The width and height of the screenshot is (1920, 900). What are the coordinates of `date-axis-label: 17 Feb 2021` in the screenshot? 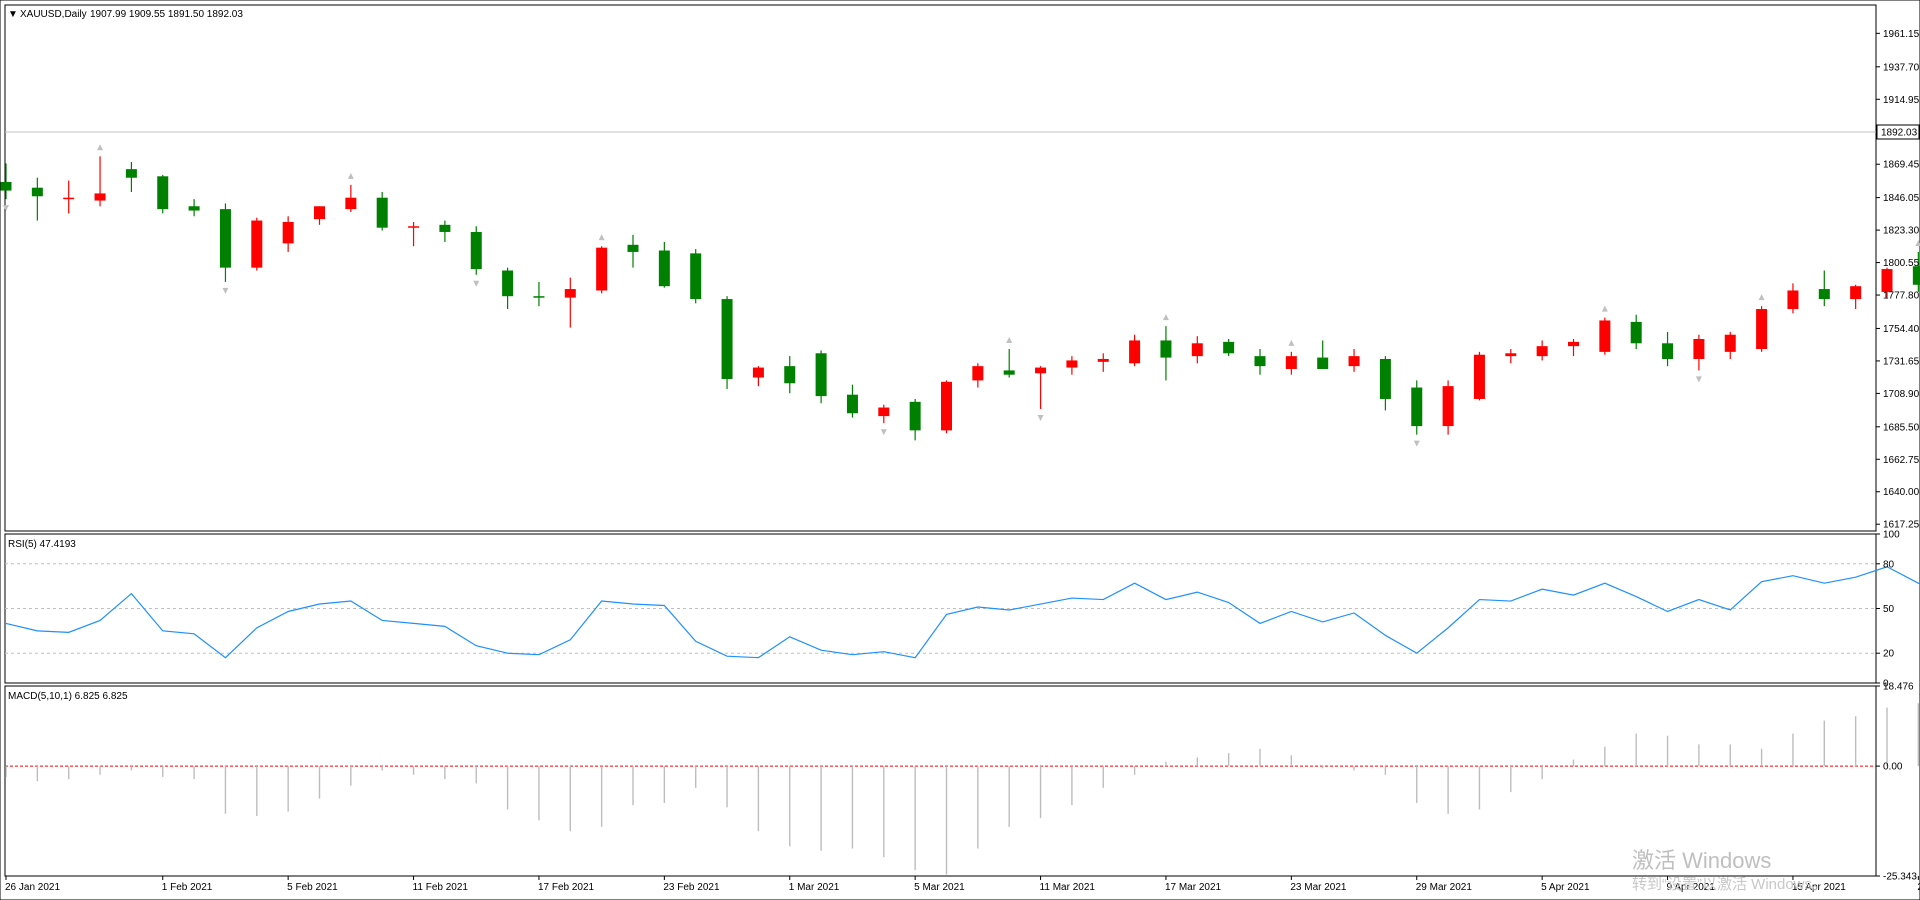 It's located at (566, 887).